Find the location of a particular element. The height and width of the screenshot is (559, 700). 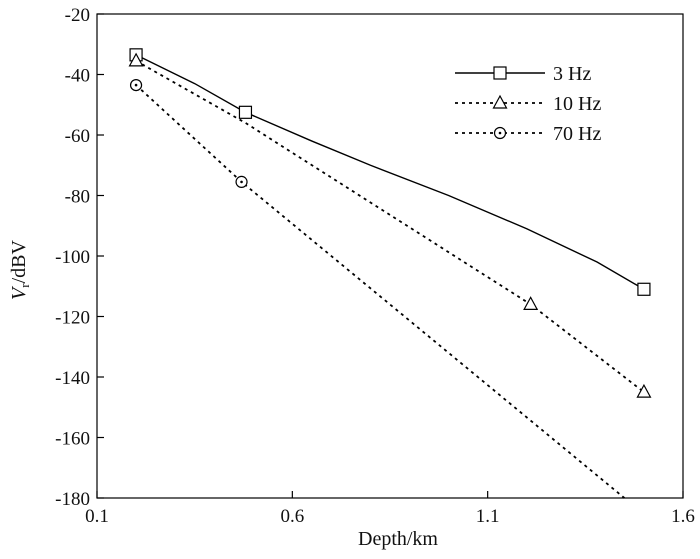

y-tick-label: -20 is located at coordinates (77, 15).